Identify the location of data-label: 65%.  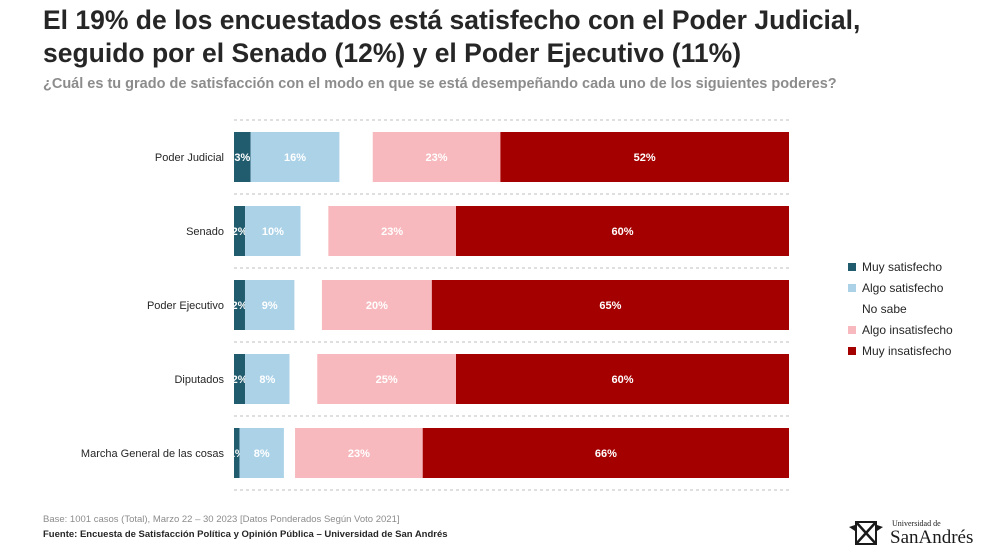
(610, 306).